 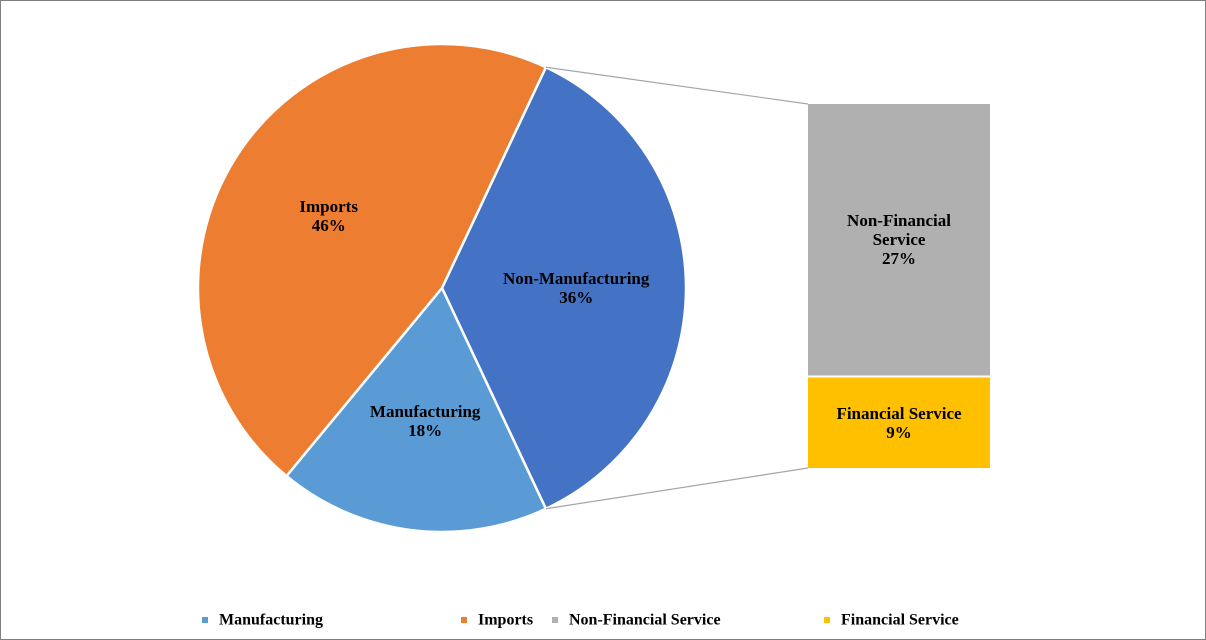 I want to click on data-label: 9%, so click(x=899, y=432).